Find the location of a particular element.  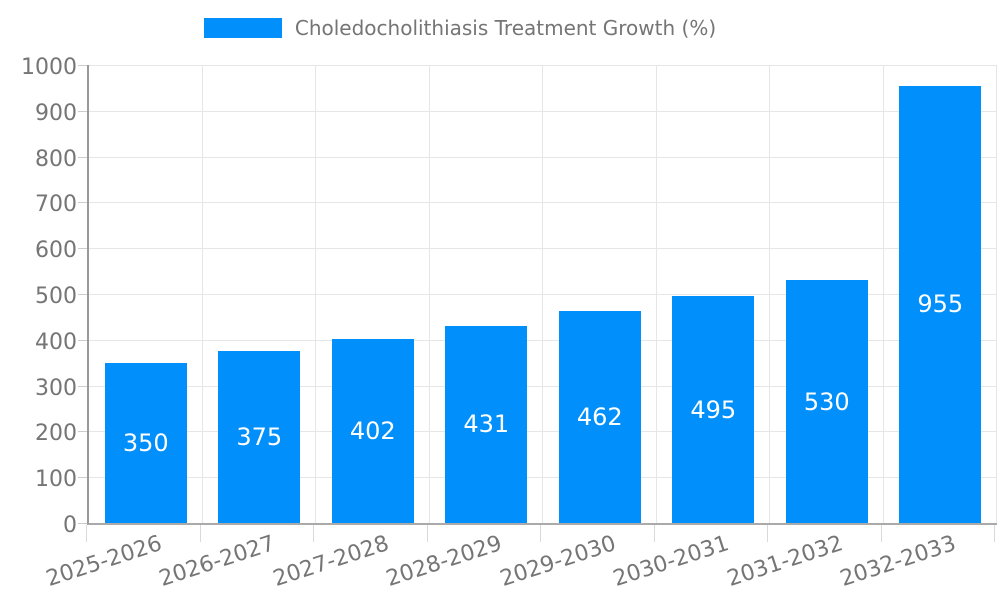

bar-2032-2033: 955 is located at coordinates (940, 304).